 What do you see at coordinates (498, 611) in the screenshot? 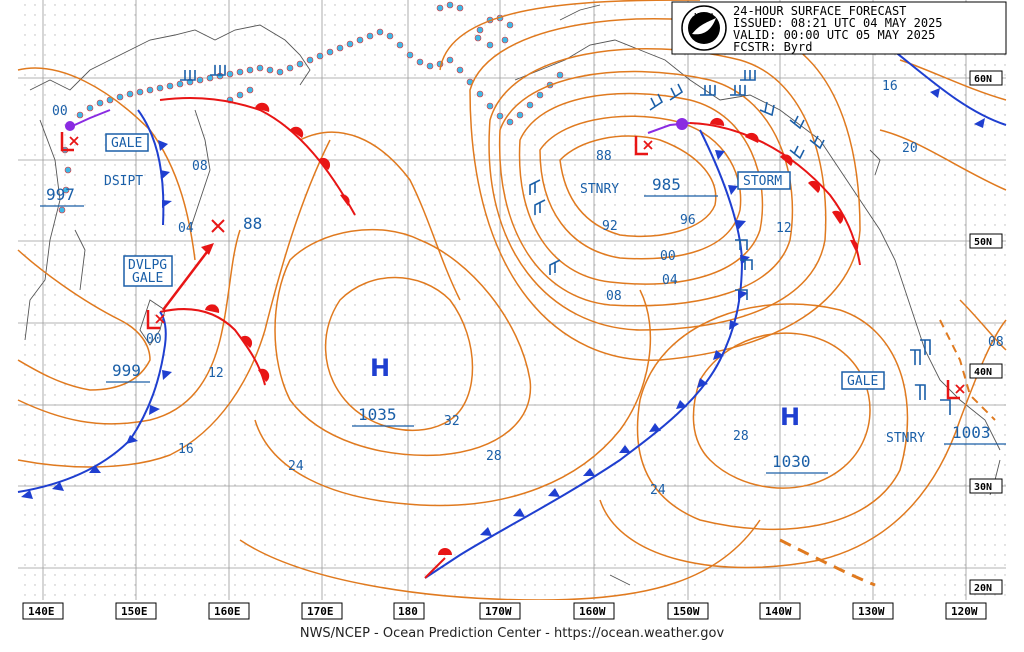
I see `lon-label: 170W` at bounding box center [498, 611].